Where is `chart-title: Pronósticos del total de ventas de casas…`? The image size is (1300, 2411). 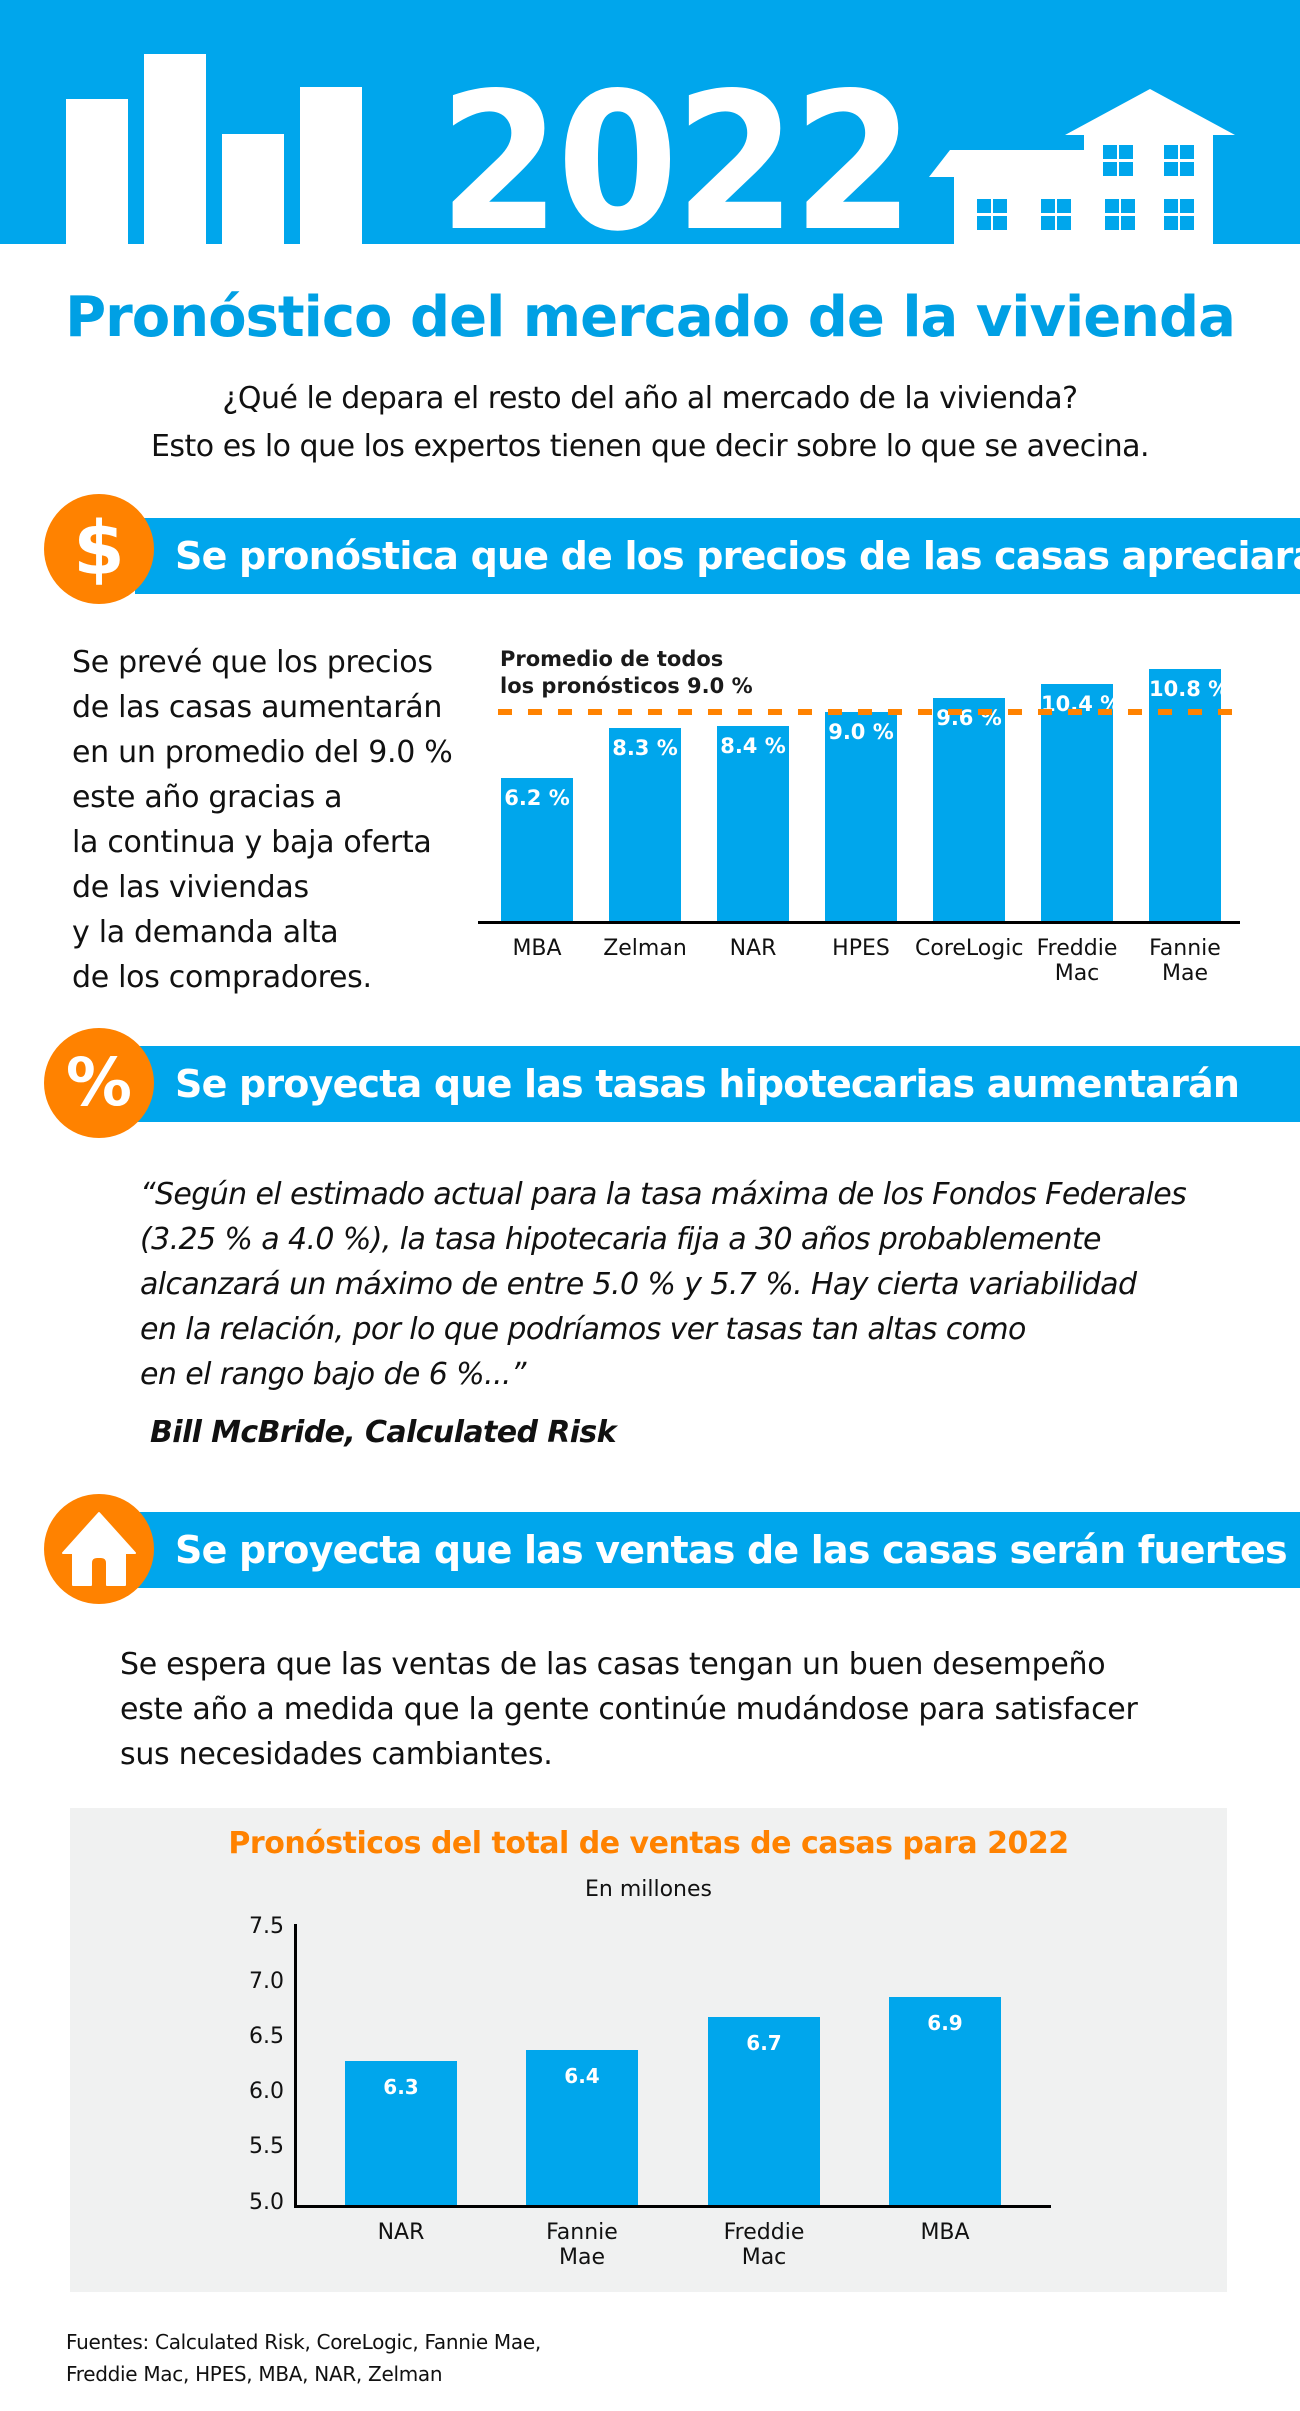
chart-title: Pronósticos del total de ventas de casas… is located at coordinates (648, 1843).